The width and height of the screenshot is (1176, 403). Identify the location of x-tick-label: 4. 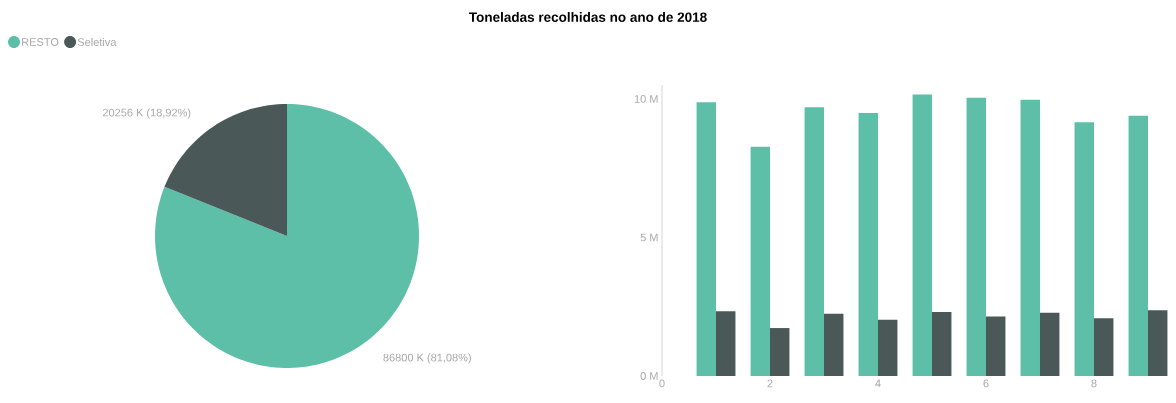
(878, 383).